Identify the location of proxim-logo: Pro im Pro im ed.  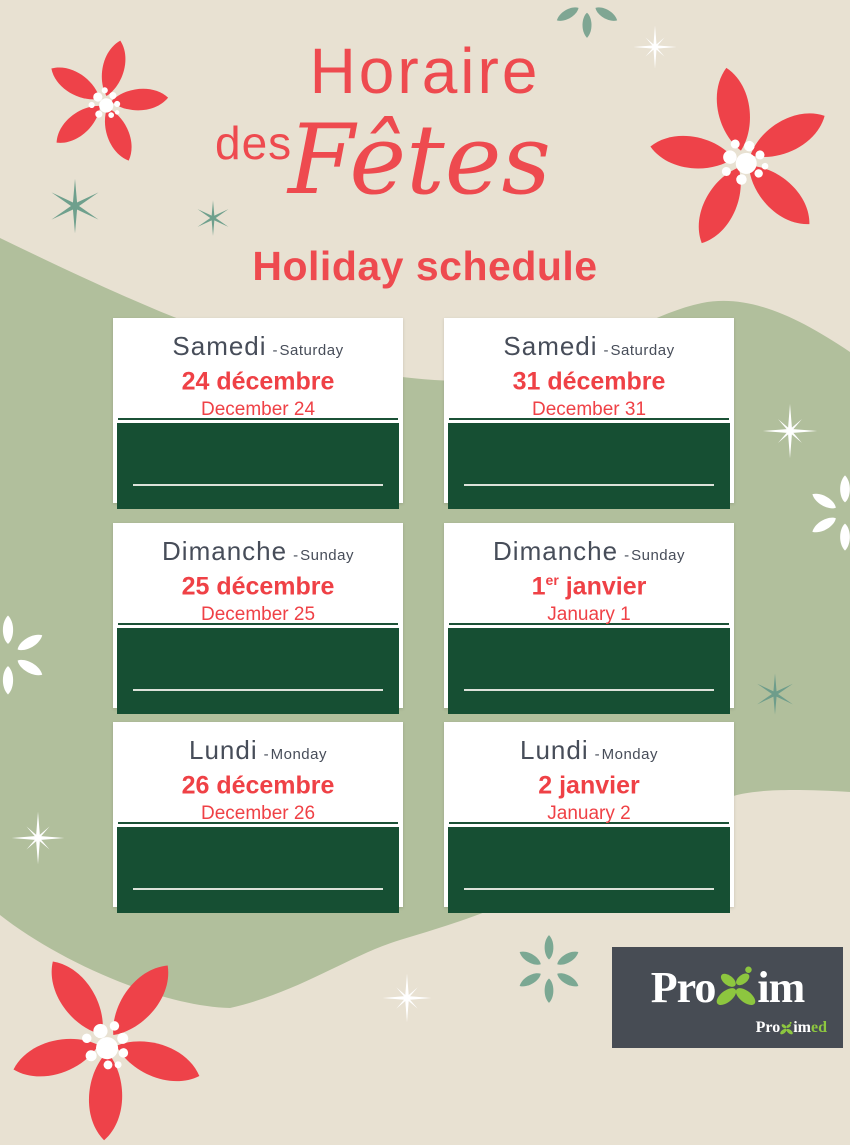
(727, 997).